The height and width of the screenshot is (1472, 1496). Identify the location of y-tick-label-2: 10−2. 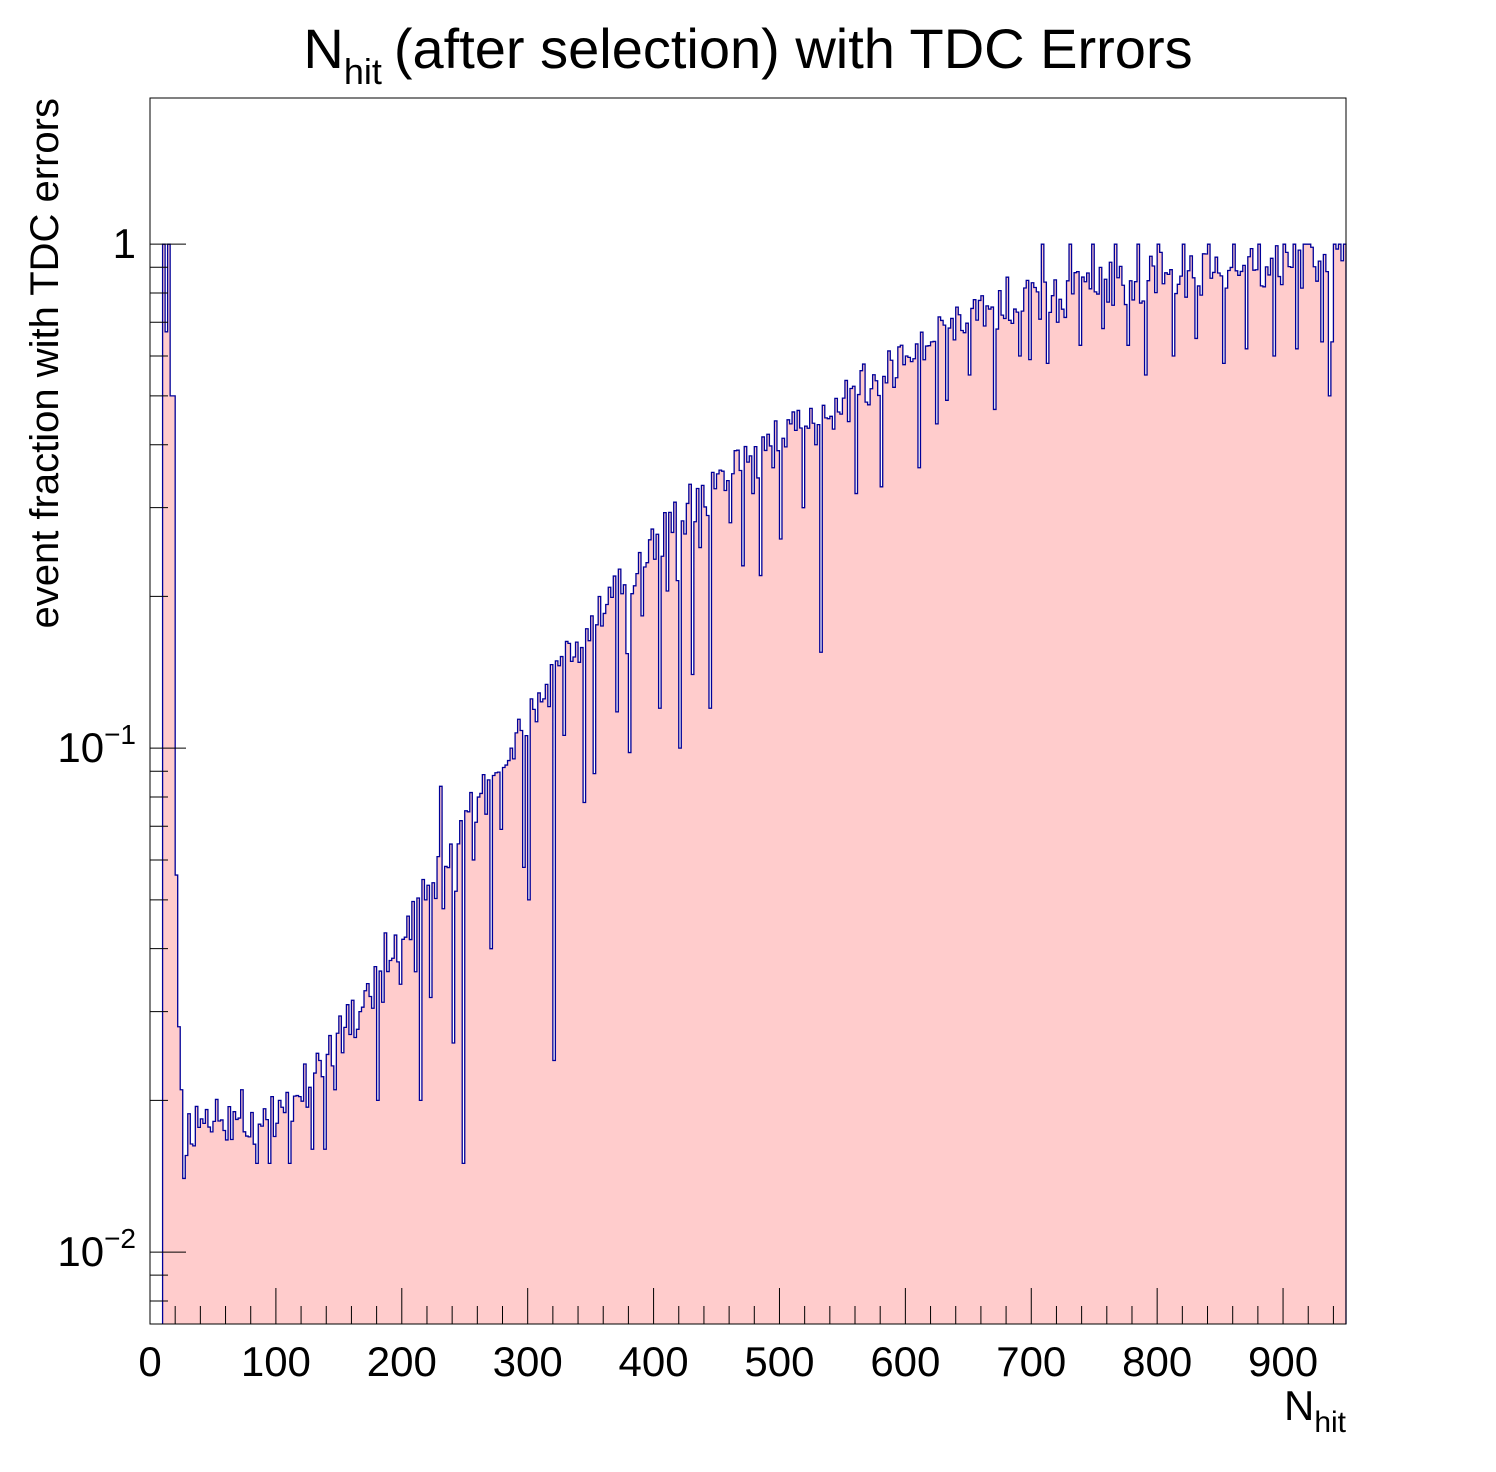
(96, 1249).